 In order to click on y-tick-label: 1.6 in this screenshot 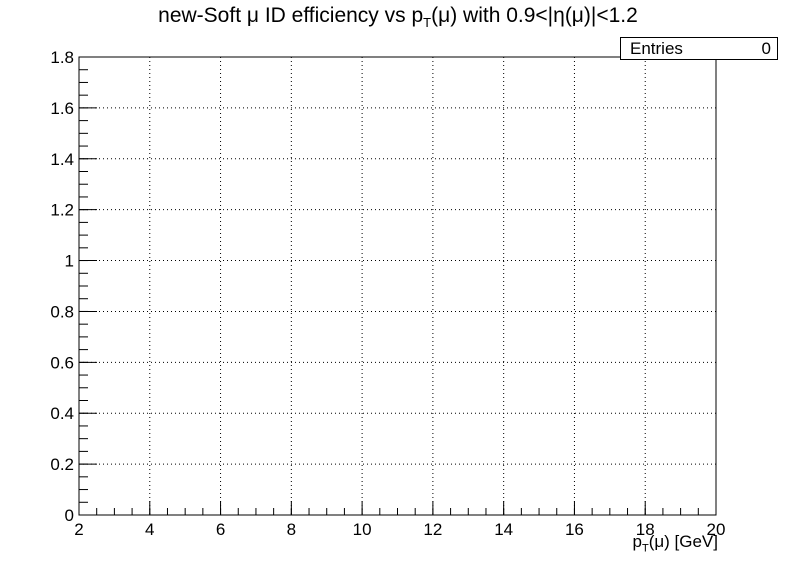, I will do `click(62, 108)`.